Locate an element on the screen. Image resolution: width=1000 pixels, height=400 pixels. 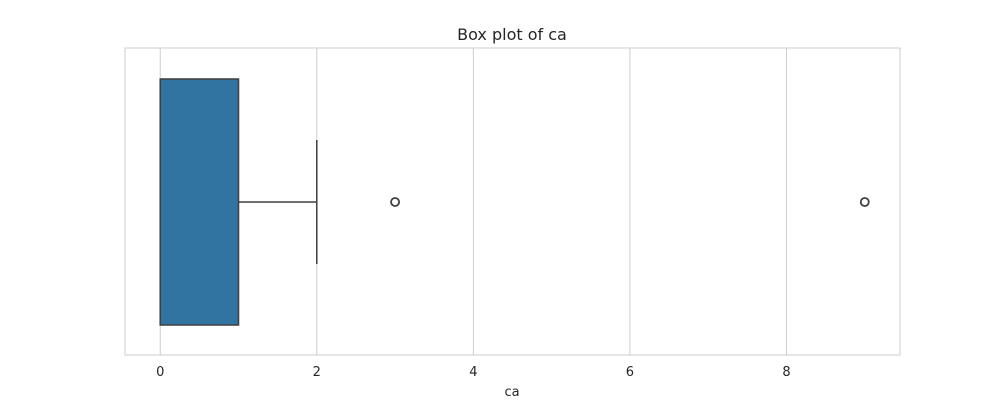
x-tick-label: 6 is located at coordinates (630, 372).